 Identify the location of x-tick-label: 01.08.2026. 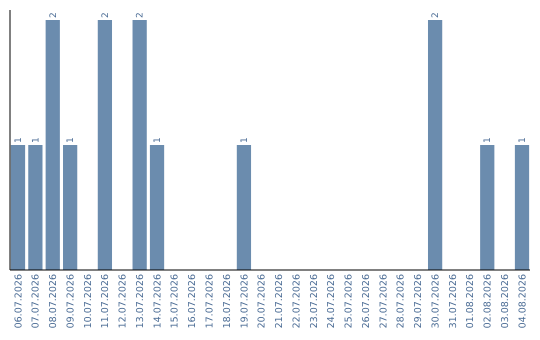
(470, 301).